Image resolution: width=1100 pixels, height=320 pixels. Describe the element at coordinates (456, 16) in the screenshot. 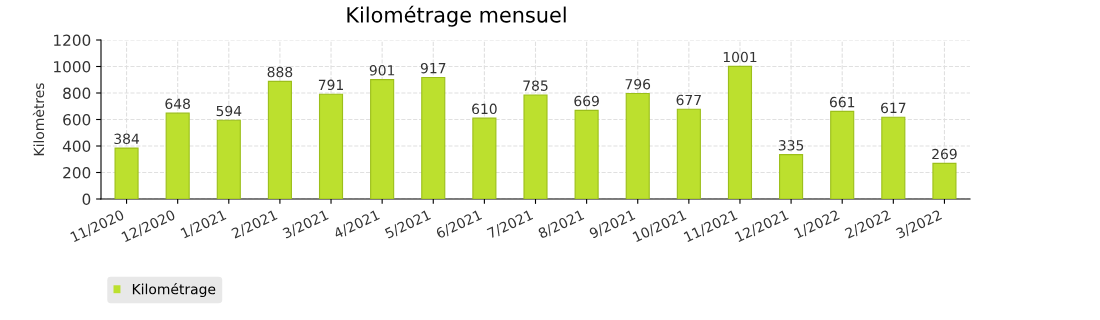

I see `chart-title: Kilométrage mensuel` at that location.